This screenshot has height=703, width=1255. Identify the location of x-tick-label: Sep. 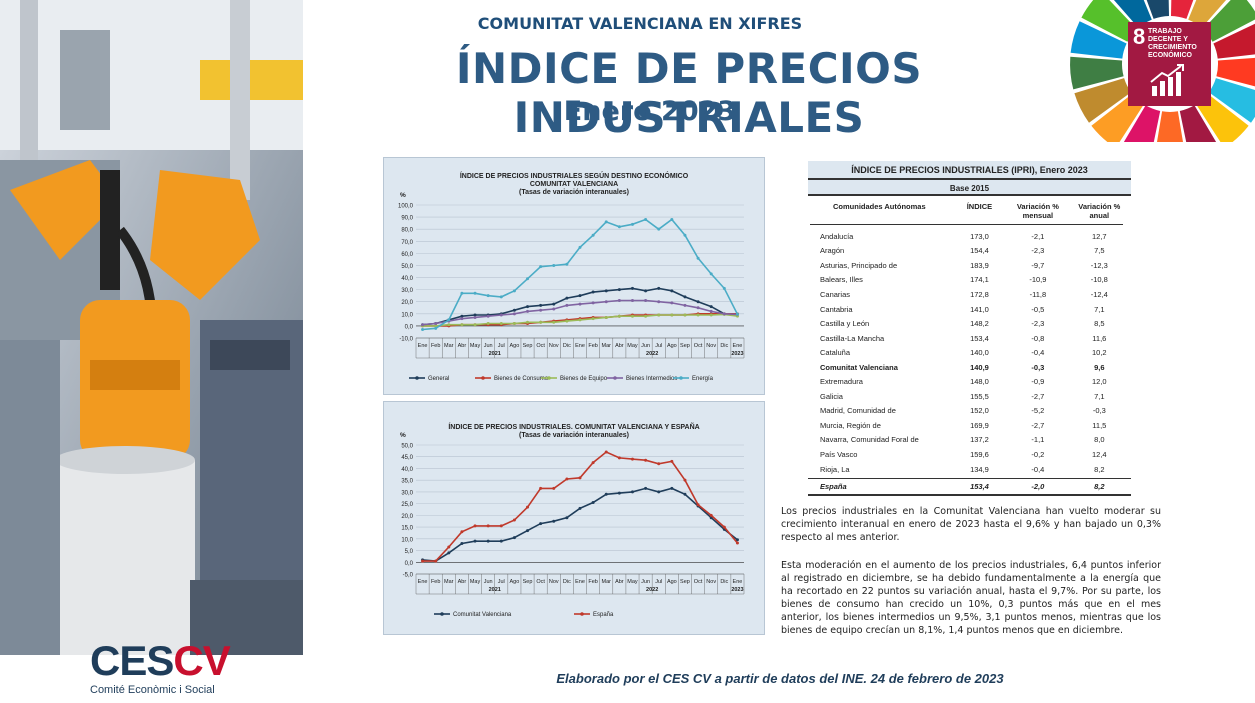
(685, 582).